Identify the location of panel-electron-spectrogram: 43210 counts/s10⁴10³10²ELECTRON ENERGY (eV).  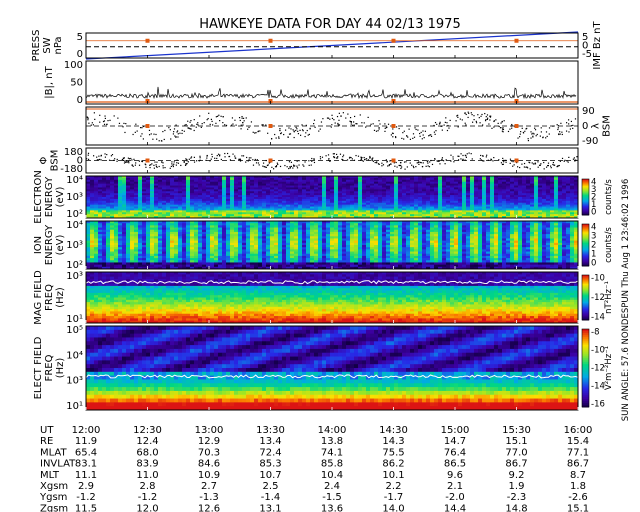
(323, 197).